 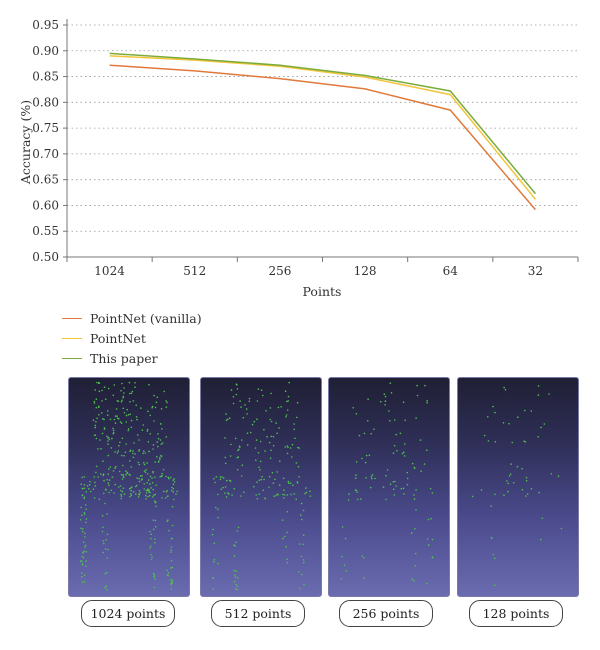 I want to click on legend-swatch, so click(x=72, y=318).